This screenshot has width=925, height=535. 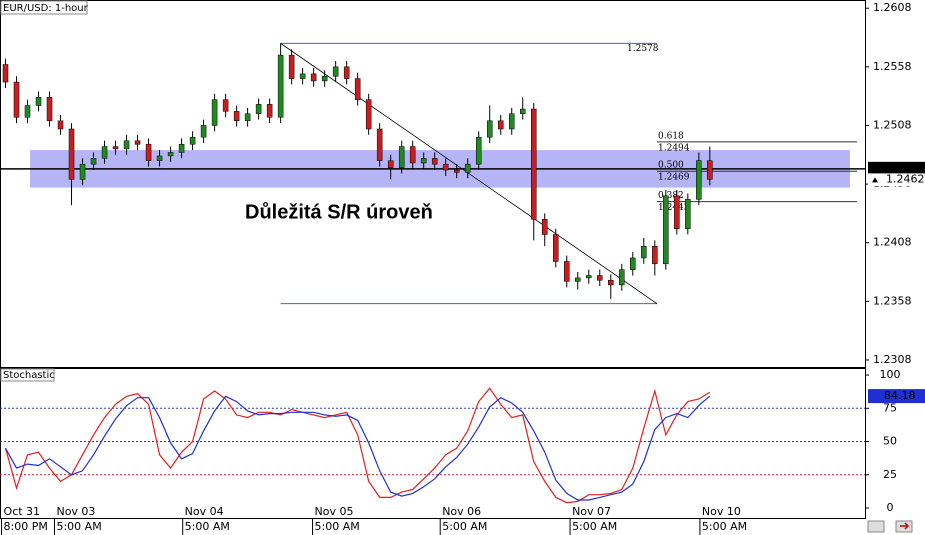 I want to click on fib-price: 1.2494, so click(x=674, y=148).